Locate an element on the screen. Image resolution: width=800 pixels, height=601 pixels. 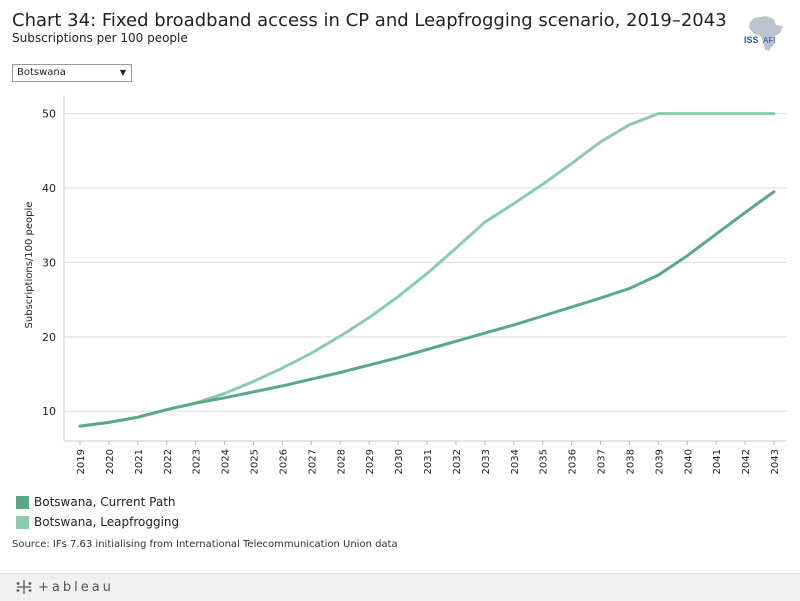
y-axis-label: Subscriptions/100 people is located at coordinates (29, 265).